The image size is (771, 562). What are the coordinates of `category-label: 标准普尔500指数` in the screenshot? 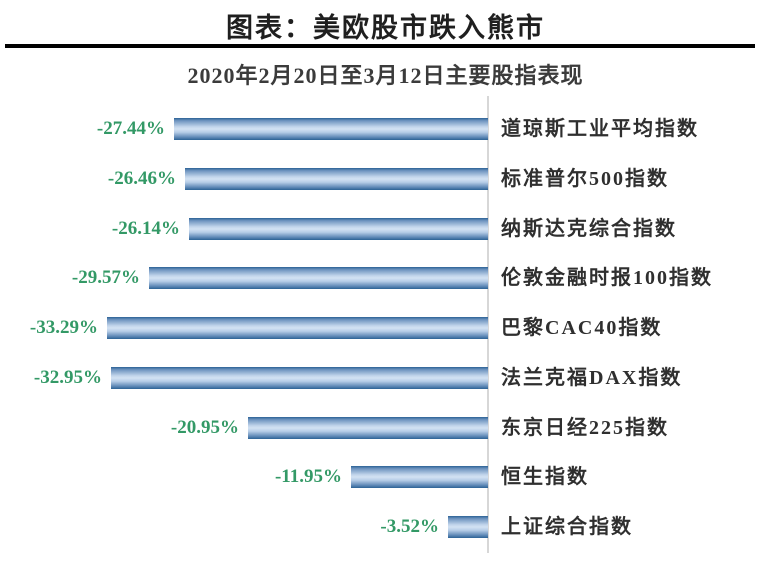 It's located at (585, 179).